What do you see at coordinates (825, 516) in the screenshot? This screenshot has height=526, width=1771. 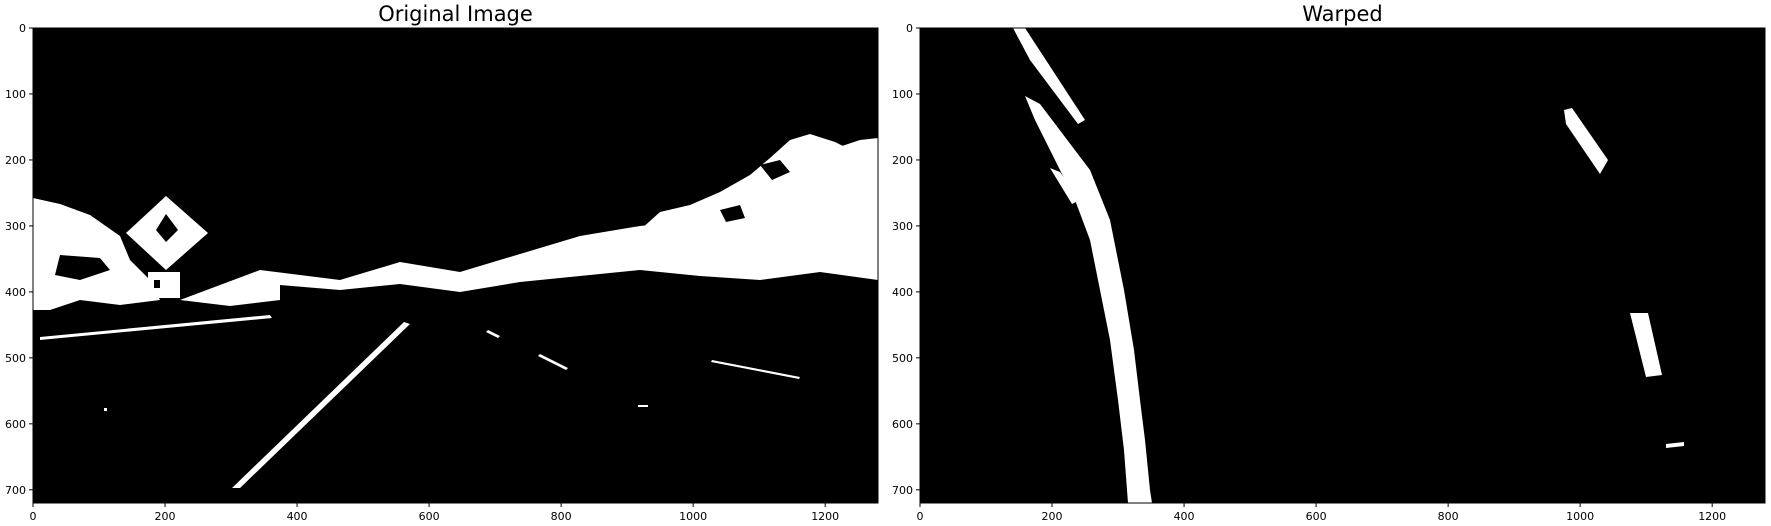 I see `left-x-tick-label: 1200` at bounding box center [825, 516].